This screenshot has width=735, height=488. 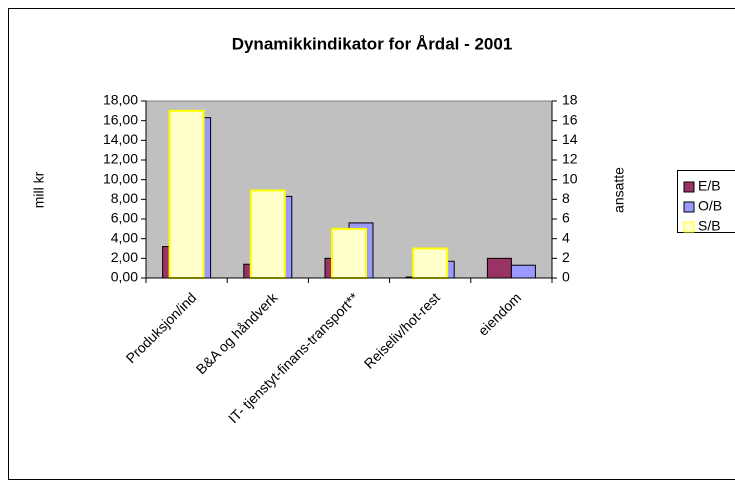 I want to click on y-tick-label: 4,00, so click(x=124, y=237).